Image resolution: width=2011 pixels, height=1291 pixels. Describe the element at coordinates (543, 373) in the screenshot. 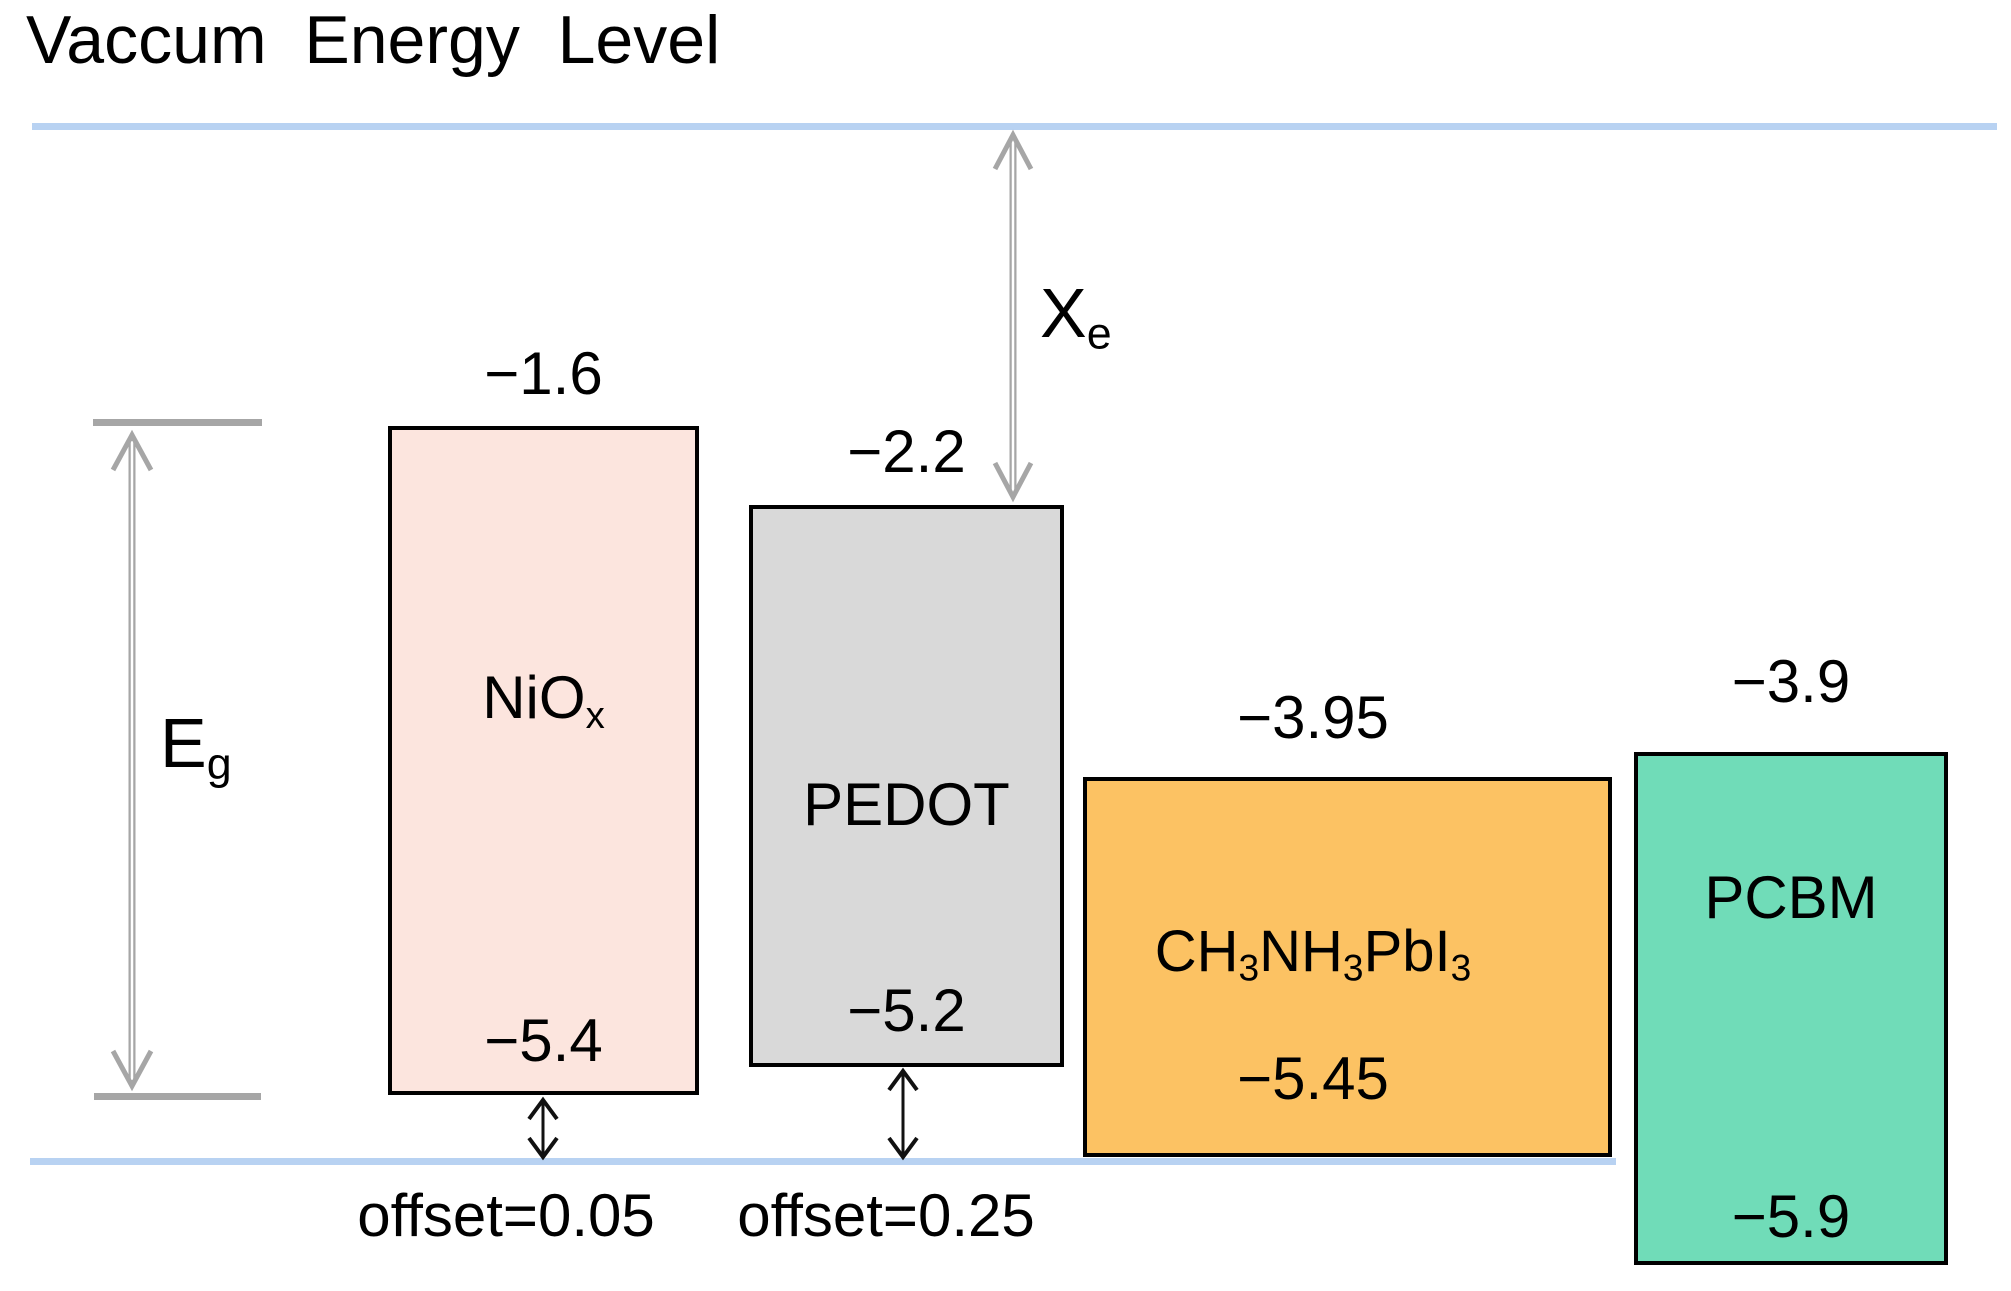

I see `niox-top-energy: −1.6` at that location.